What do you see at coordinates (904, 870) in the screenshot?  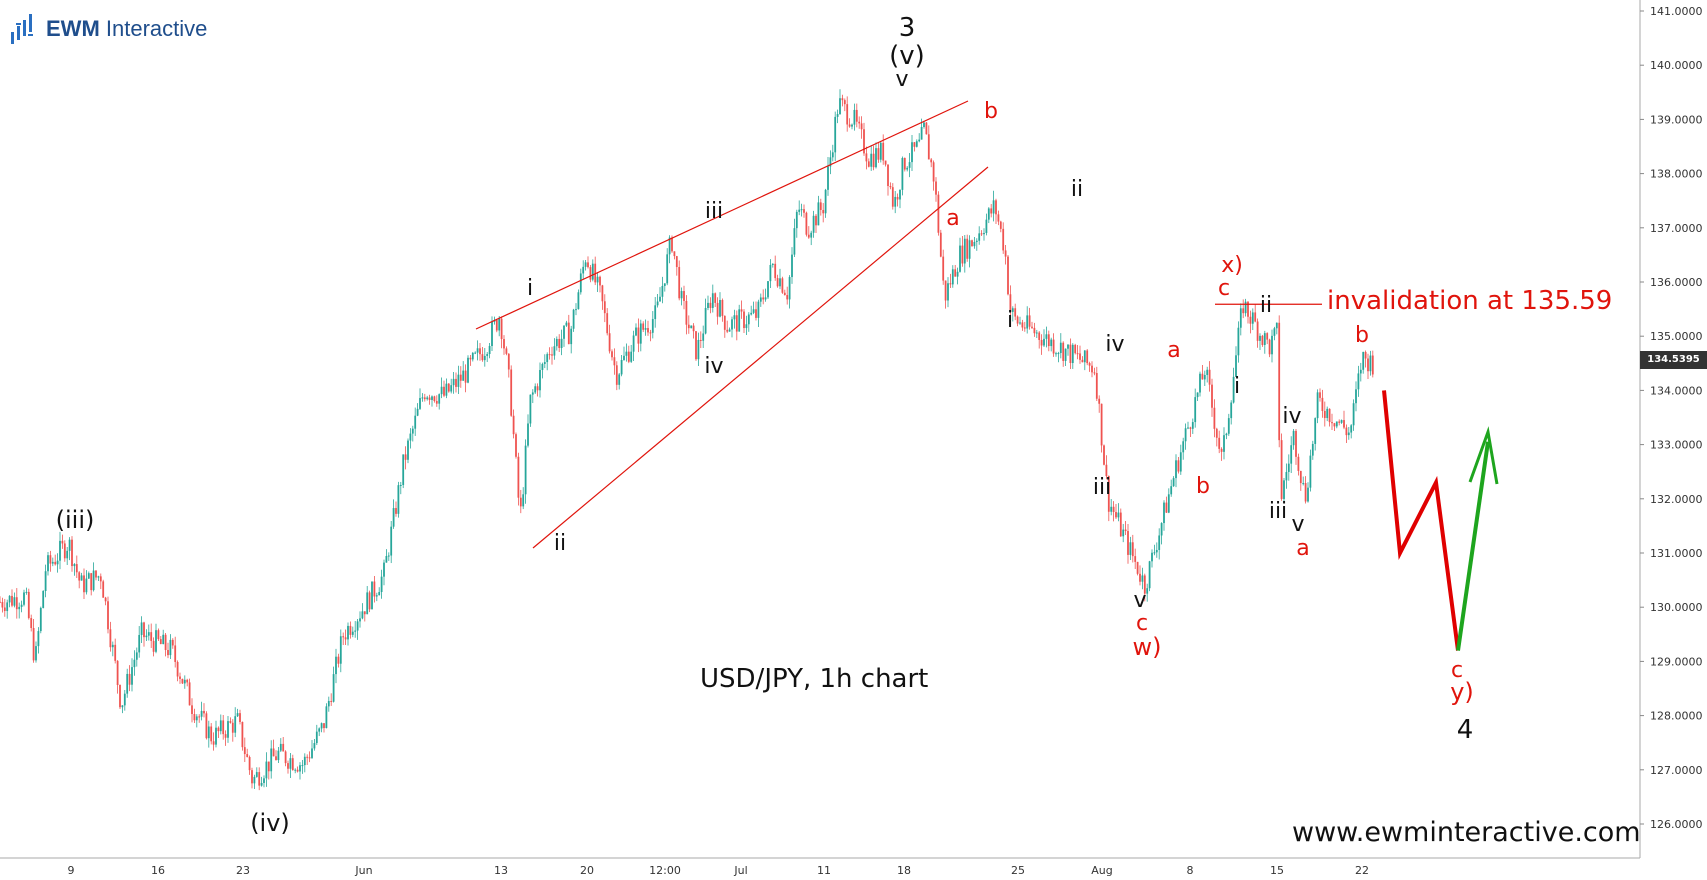 I see `x-tick-label: 18` at bounding box center [904, 870].